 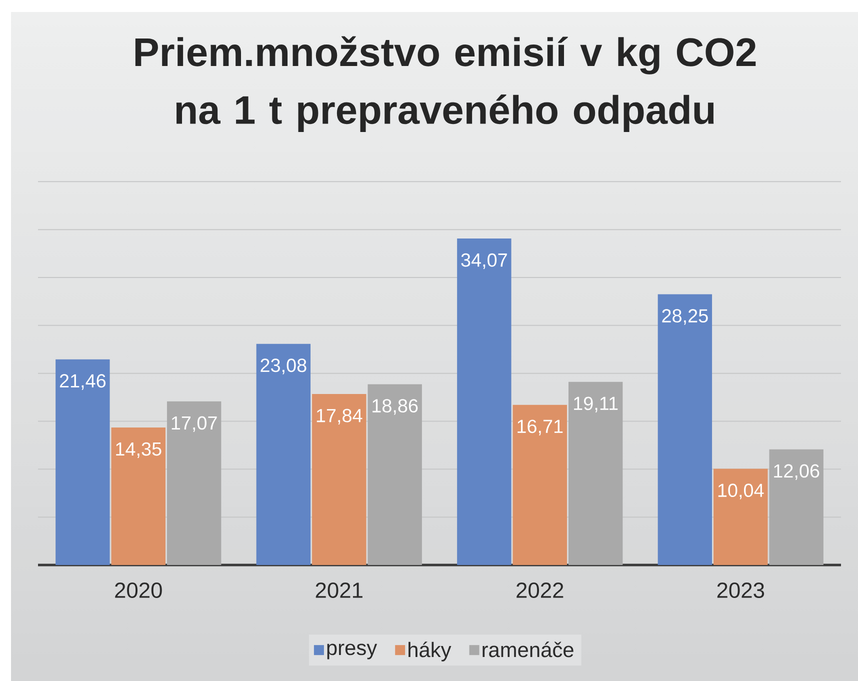 I want to click on data-label: 34,07, so click(x=484, y=261).